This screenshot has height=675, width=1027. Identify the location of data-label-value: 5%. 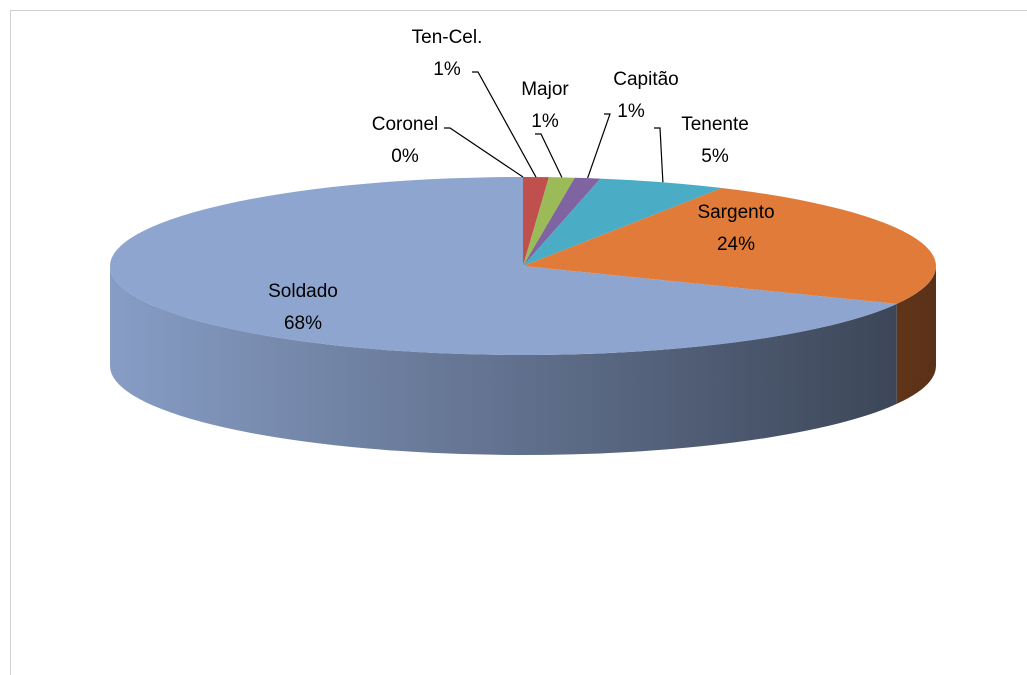
(715, 156).